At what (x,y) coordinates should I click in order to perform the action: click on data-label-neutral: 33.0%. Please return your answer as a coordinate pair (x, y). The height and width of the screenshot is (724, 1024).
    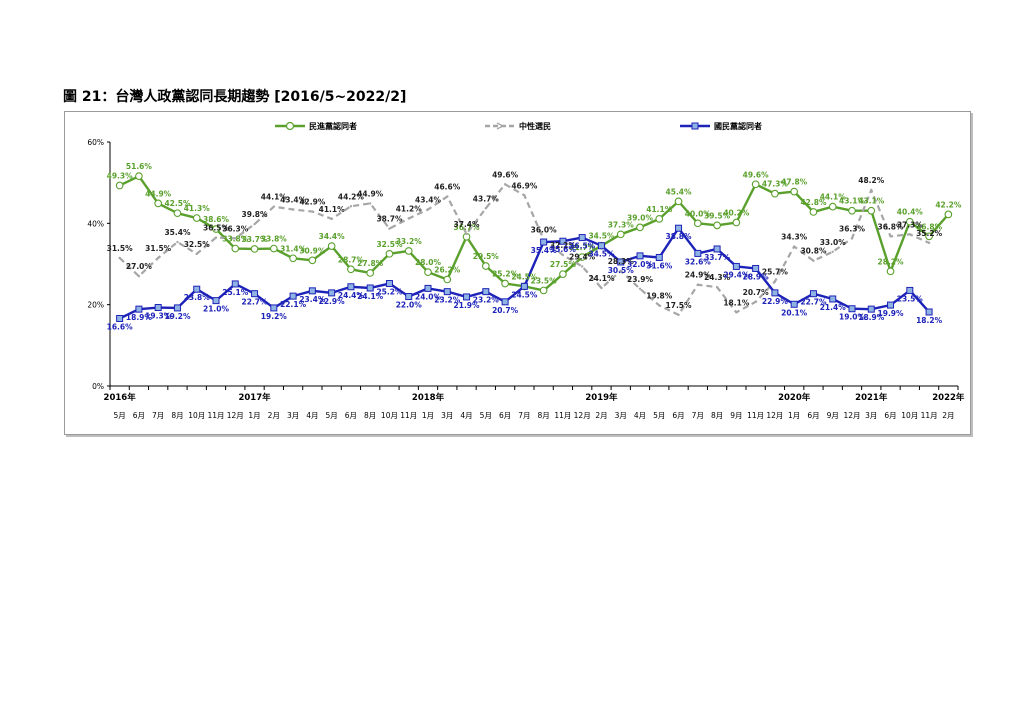
    Looking at the image, I should click on (833, 242).